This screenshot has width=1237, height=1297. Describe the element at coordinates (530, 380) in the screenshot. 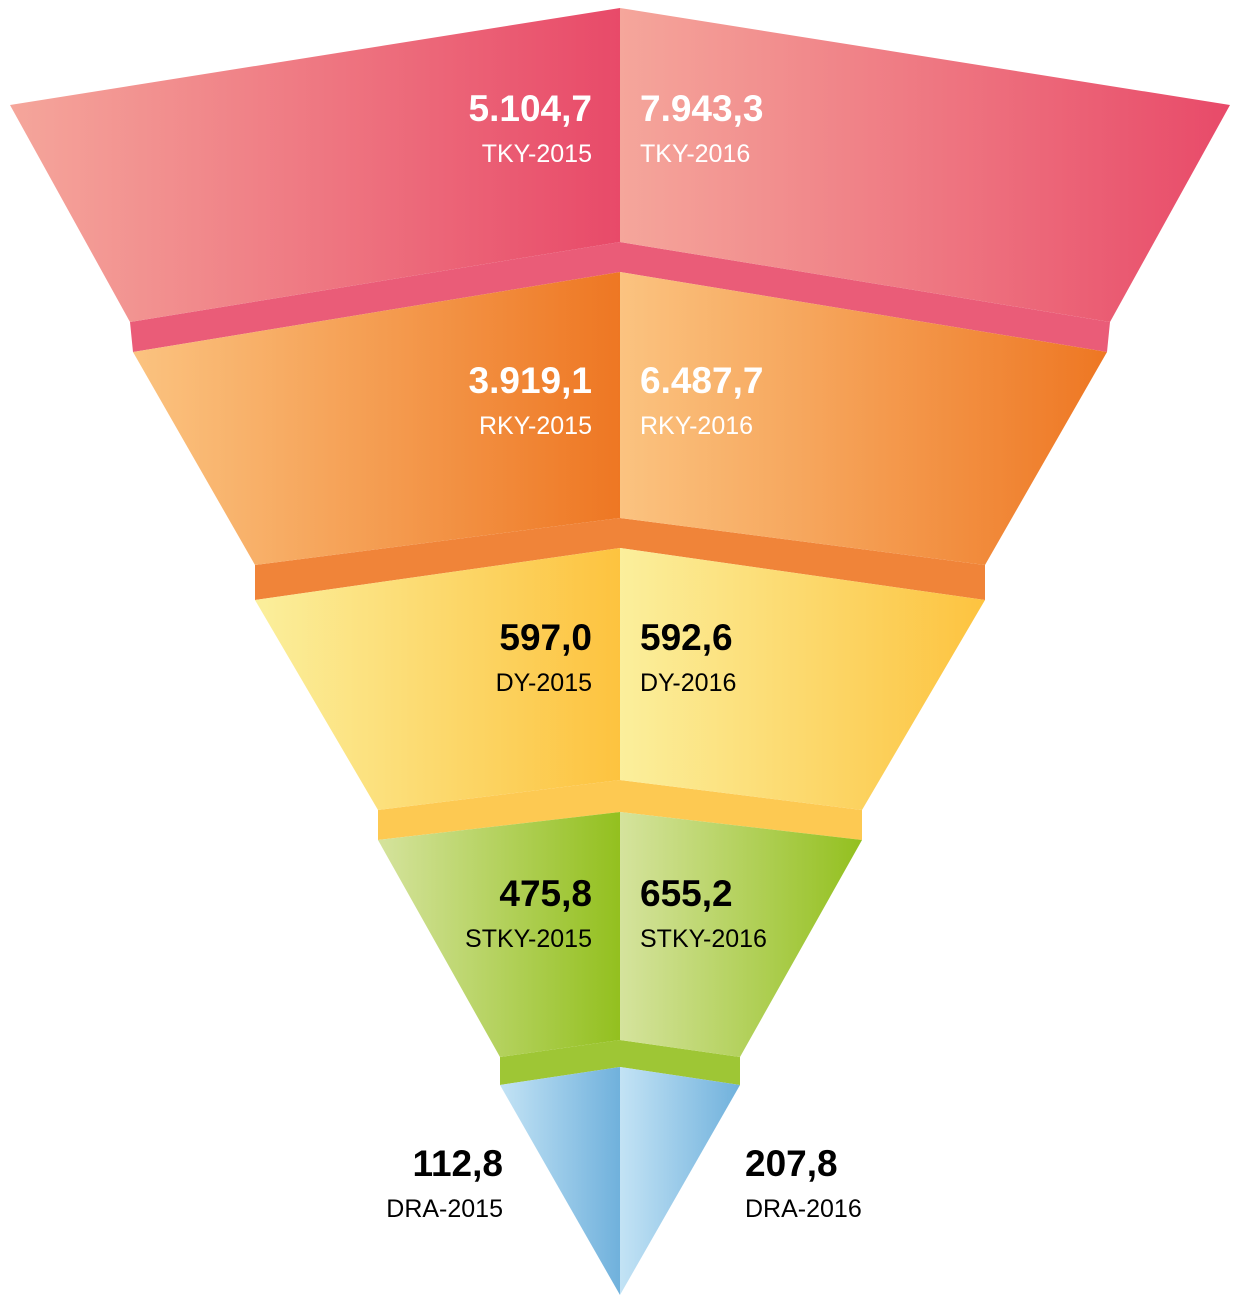

I see `value-label: 3.919,1` at that location.